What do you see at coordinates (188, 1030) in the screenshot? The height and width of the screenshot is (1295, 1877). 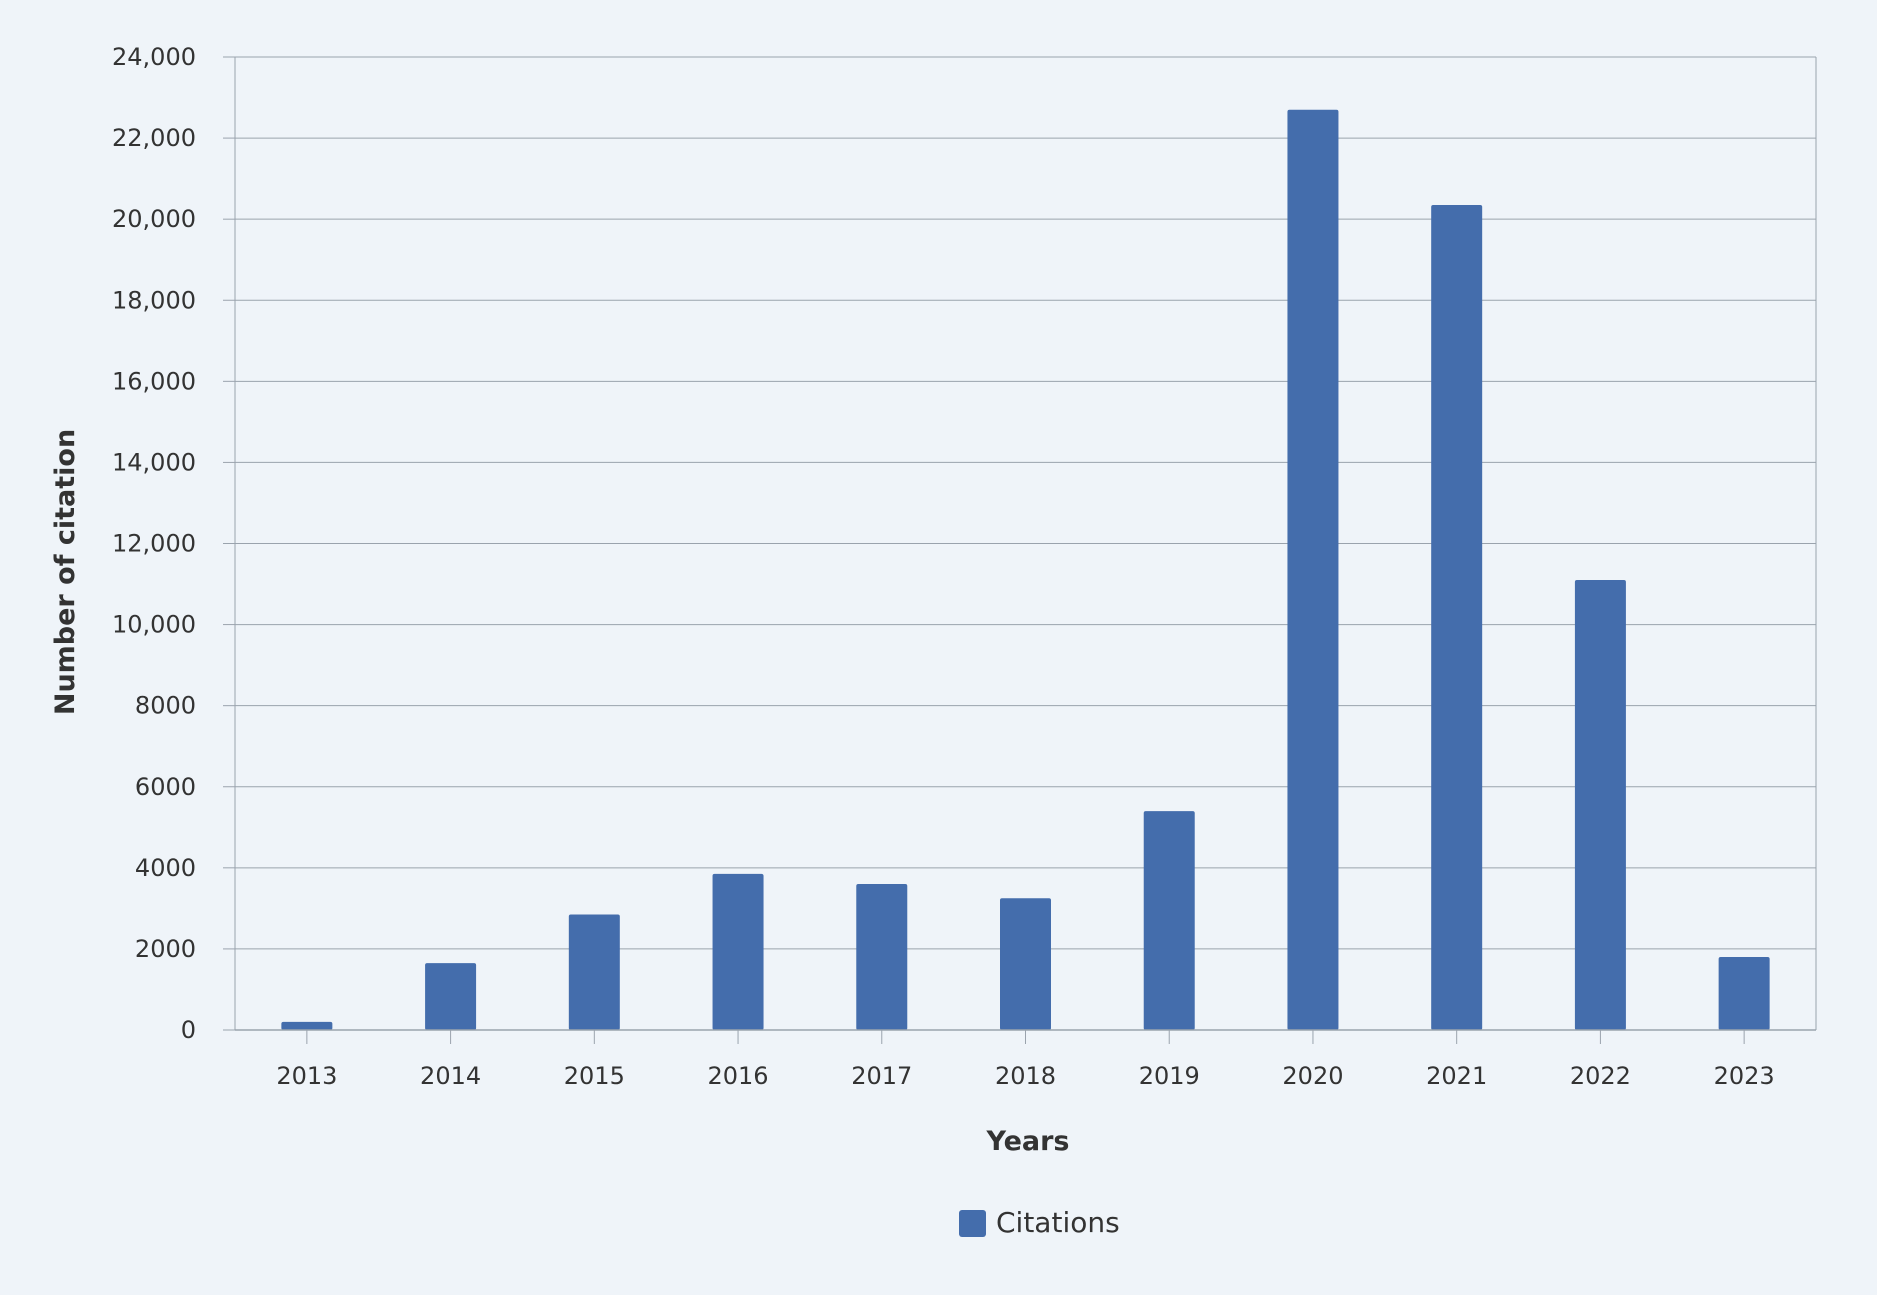 I see `y-tick-label: 0` at bounding box center [188, 1030].